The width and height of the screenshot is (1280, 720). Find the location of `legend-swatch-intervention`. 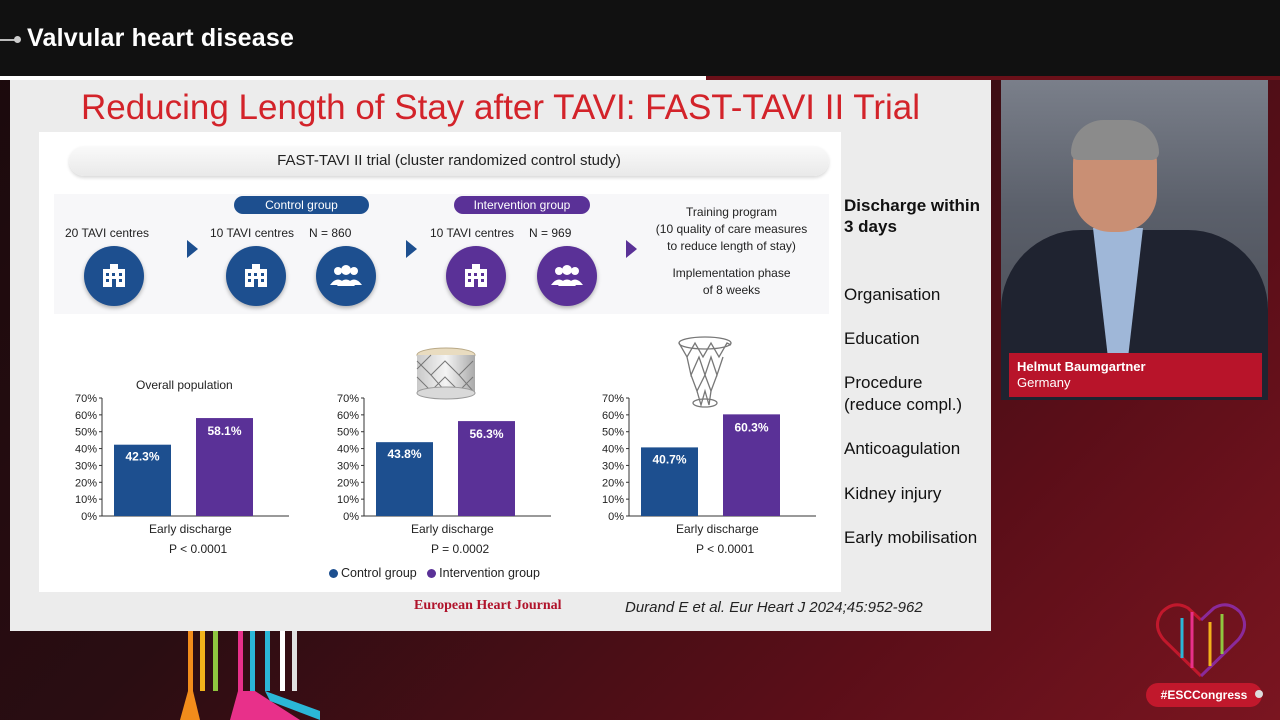

legend-swatch-intervention is located at coordinates (432, 574).